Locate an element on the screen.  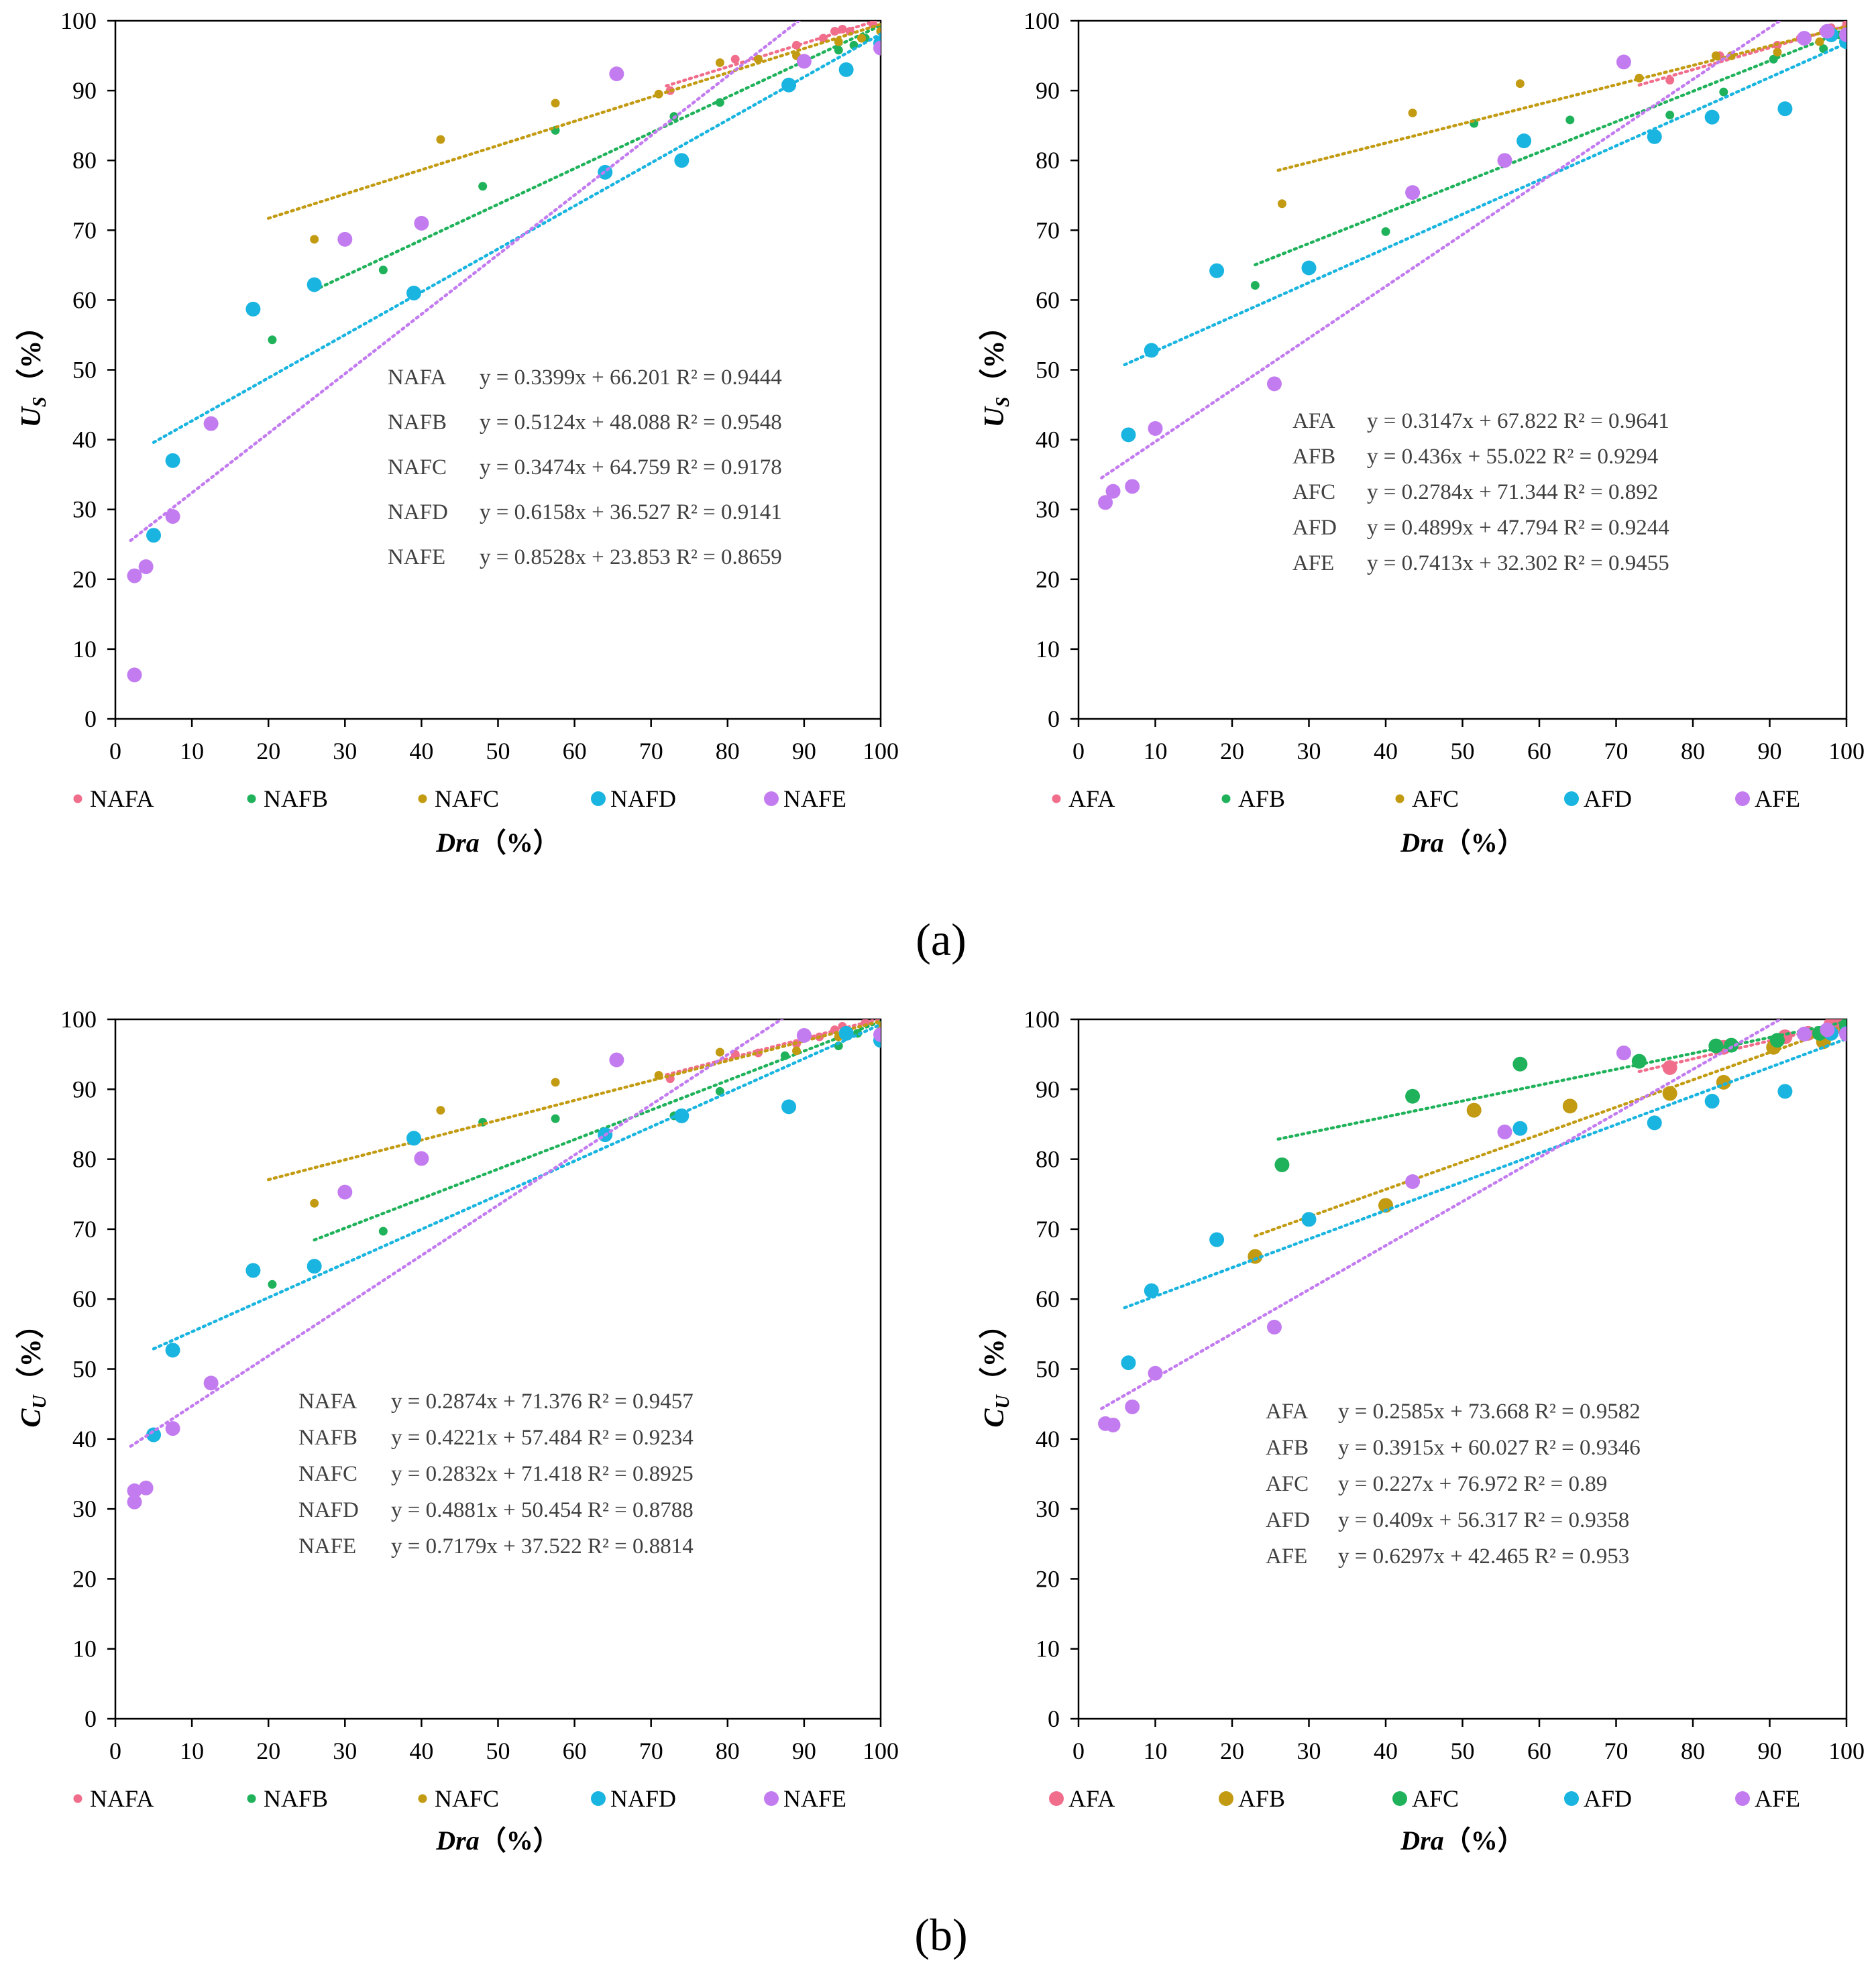
equation-afc: y = 0.2784x + 71.344 R² = 0.892 is located at coordinates (1512, 492).